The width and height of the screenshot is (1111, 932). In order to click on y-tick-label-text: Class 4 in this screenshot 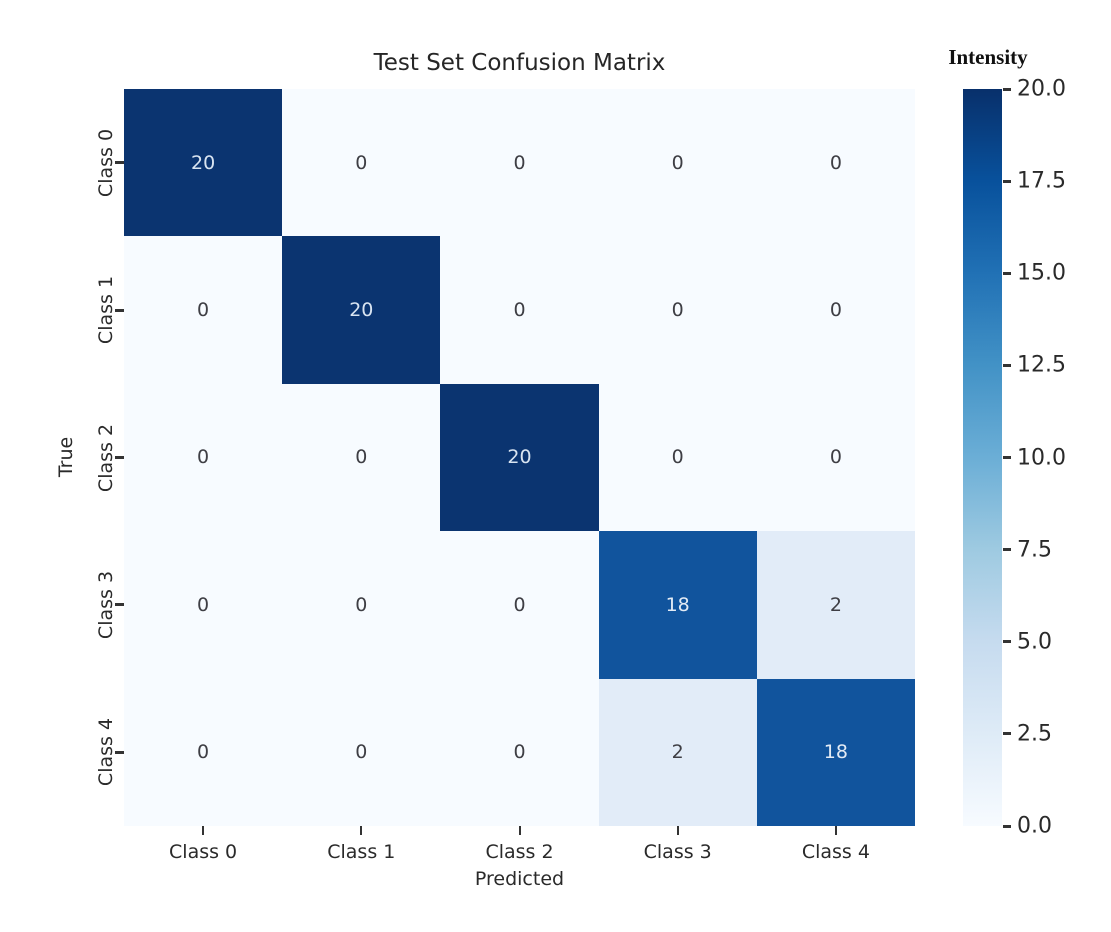, I will do `click(106, 752)`.